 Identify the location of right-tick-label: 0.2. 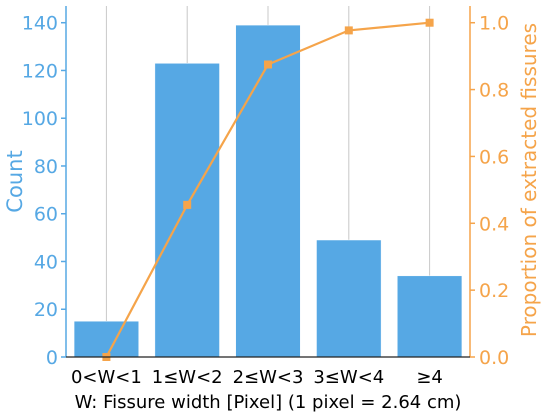
(494, 291).